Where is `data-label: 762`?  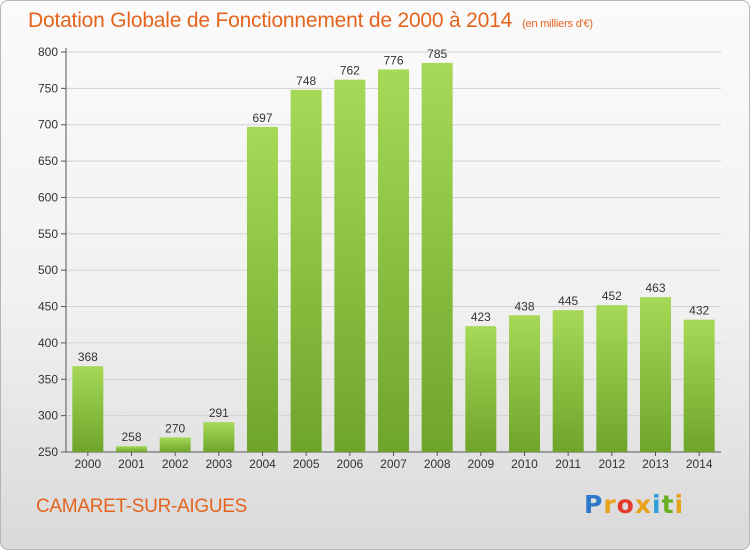 data-label: 762 is located at coordinates (350, 71).